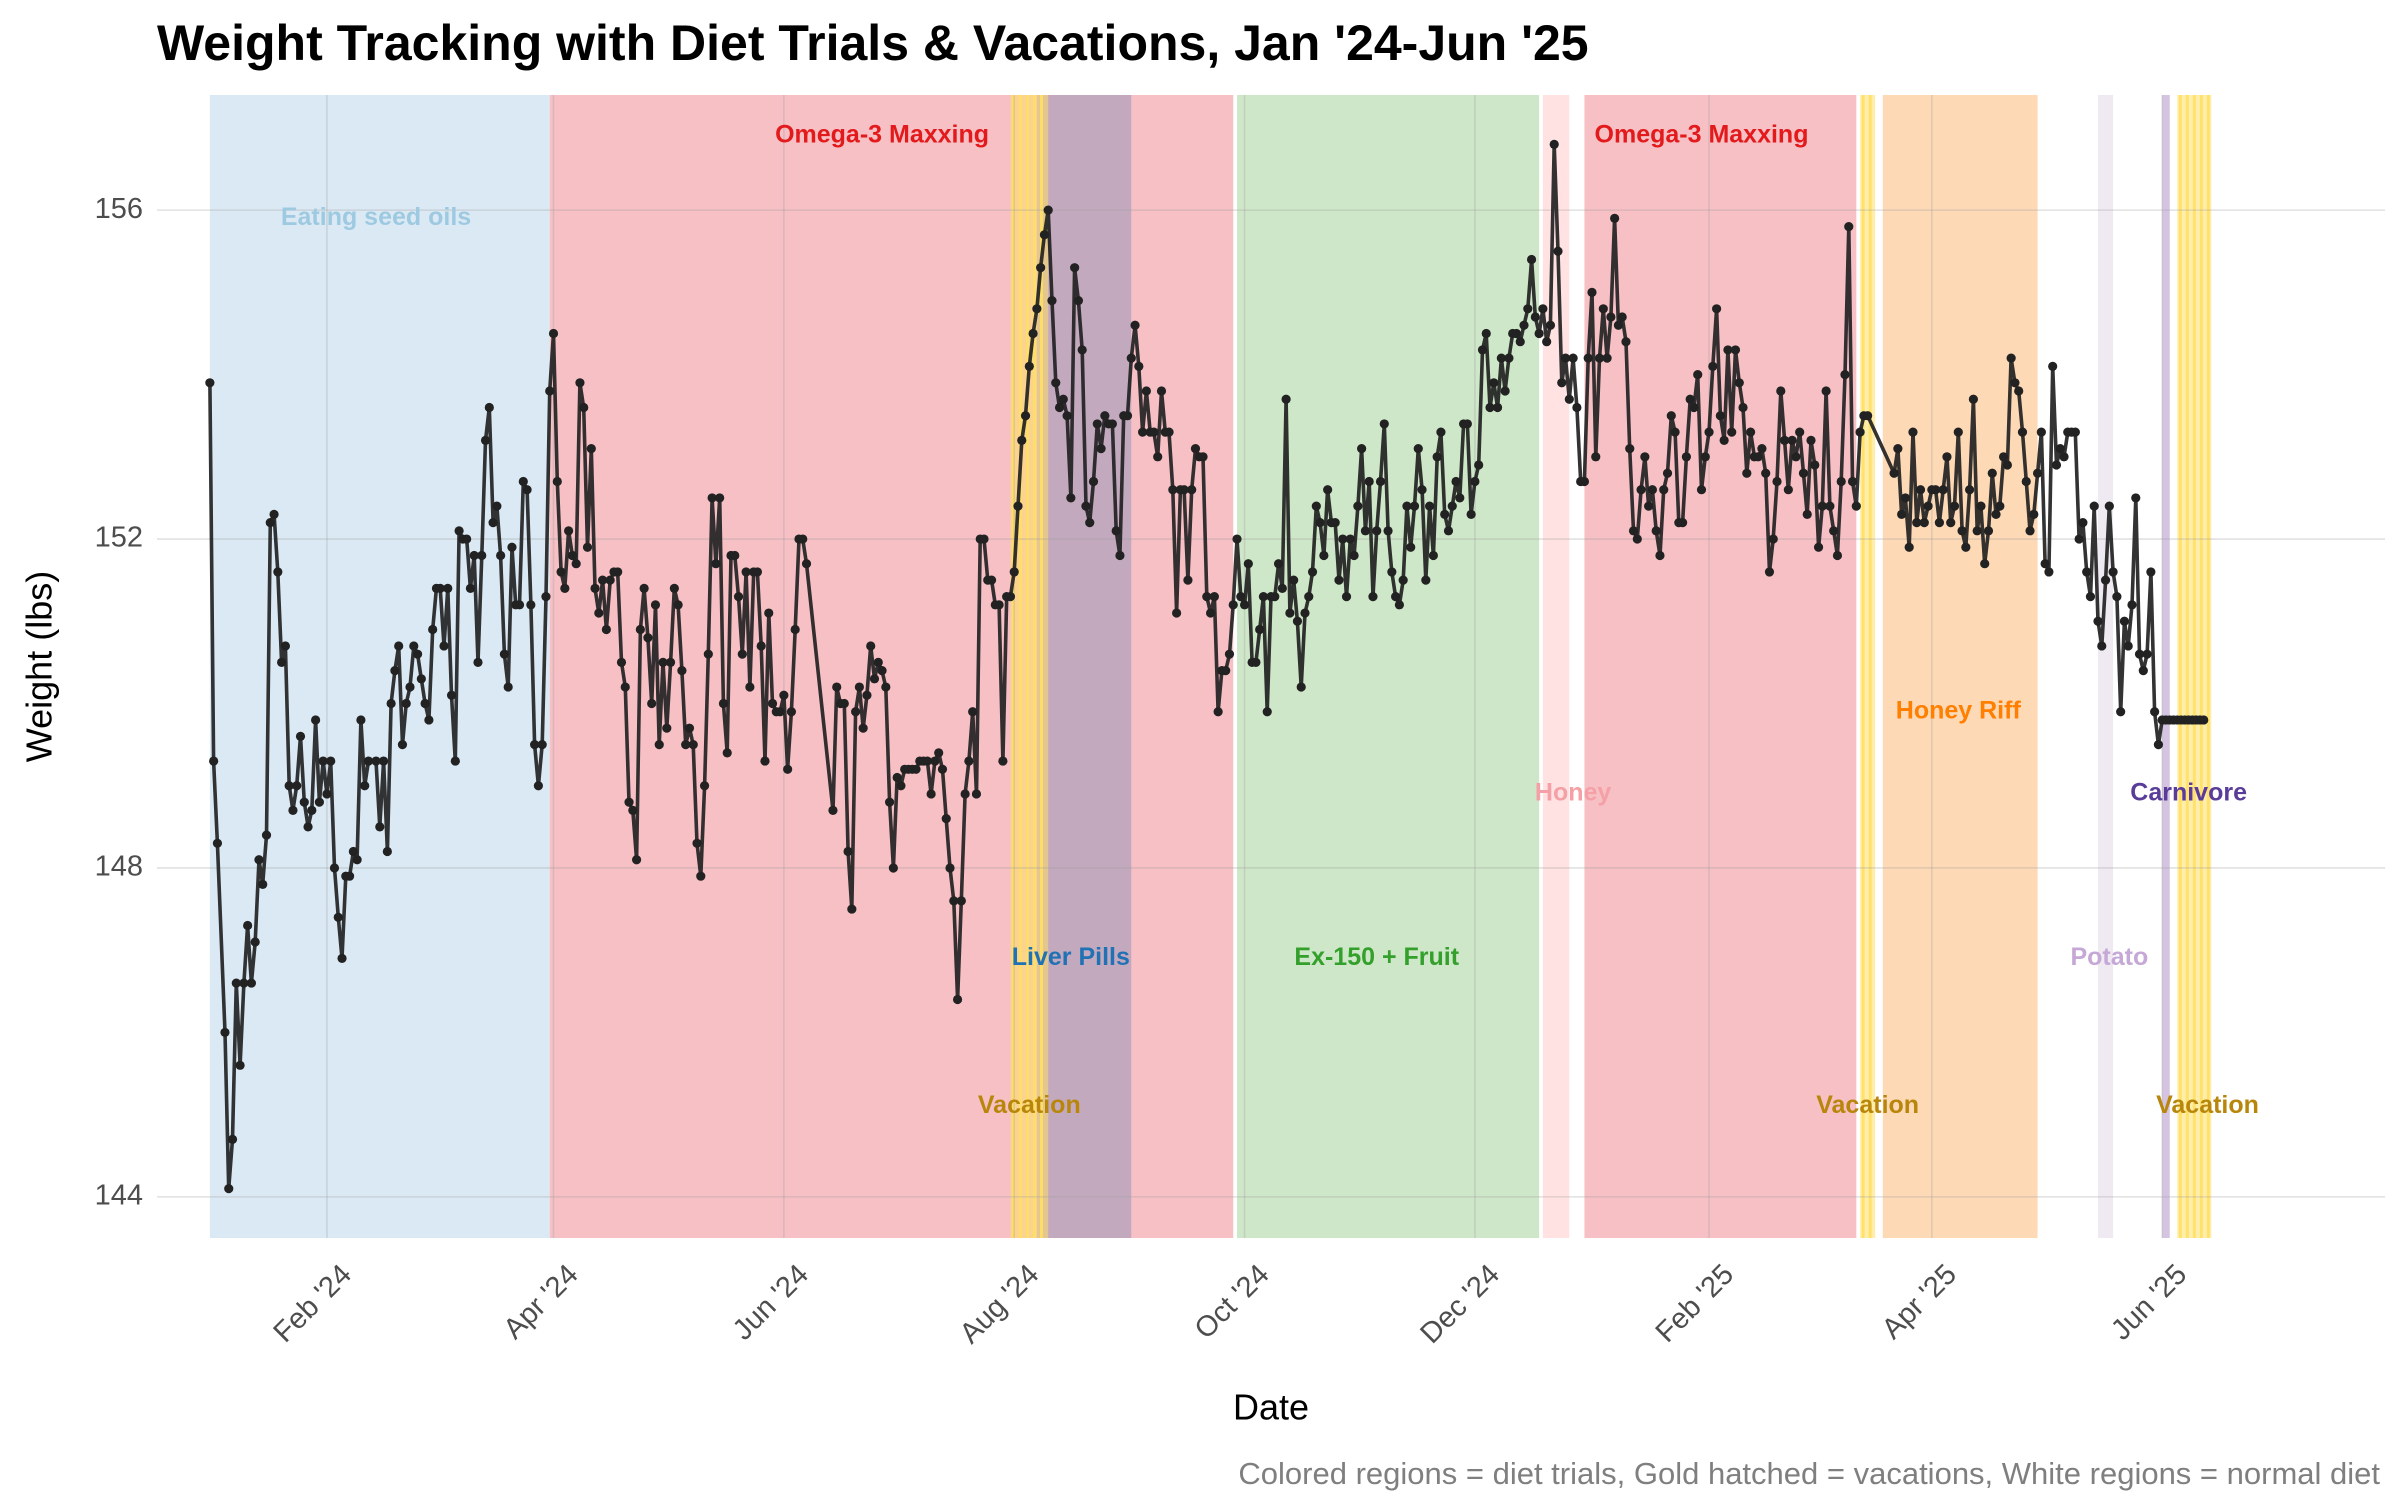  What do you see at coordinates (2149, 1302) in the screenshot?
I see `x-tick-label: Jun '25` at bounding box center [2149, 1302].